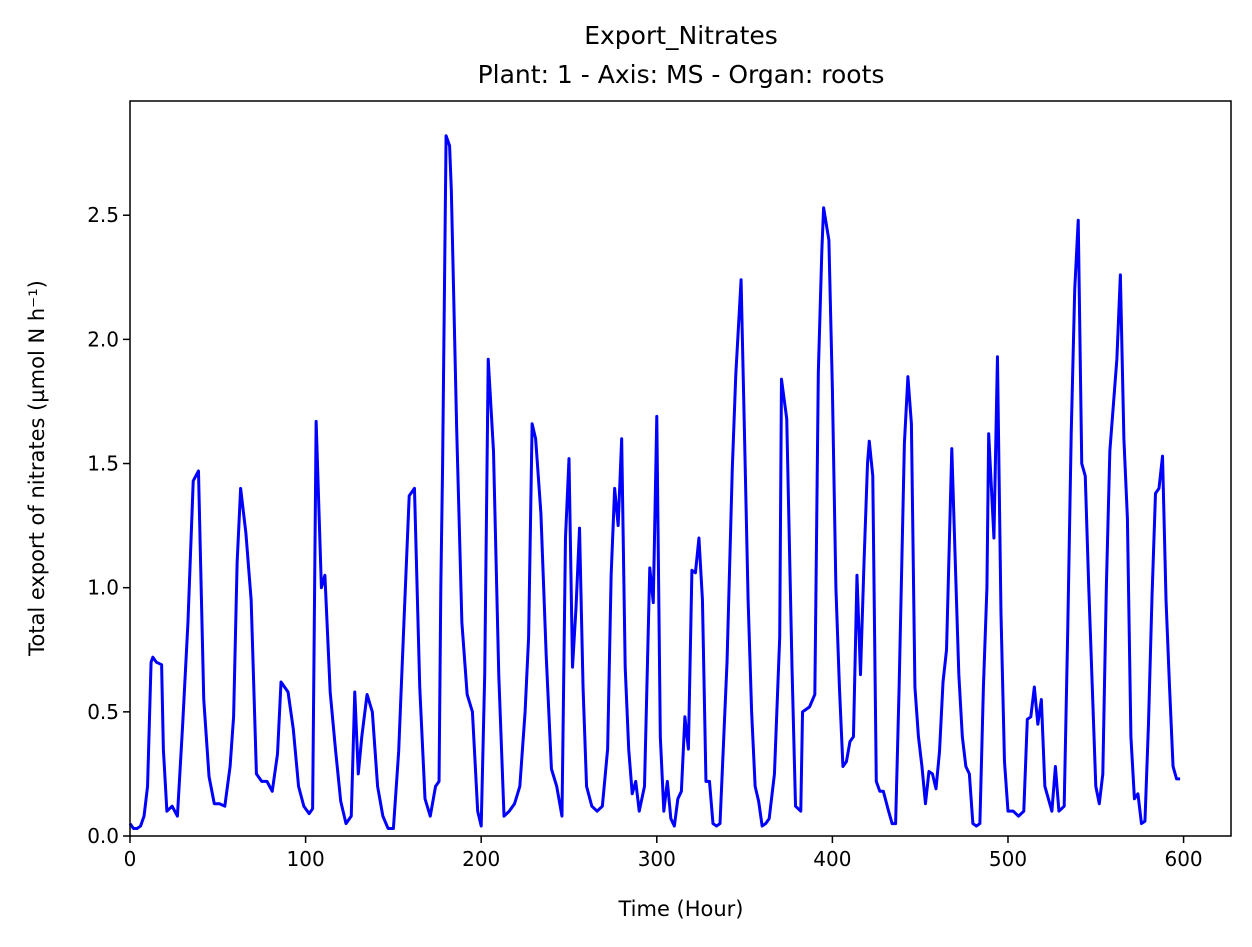 The image size is (1252, 947). Describe the element at coordinates (681, 74) in the screenshot. I see `chart-subtitle: Plant: 1 - Axis: MS - Organ: roots` at that location.